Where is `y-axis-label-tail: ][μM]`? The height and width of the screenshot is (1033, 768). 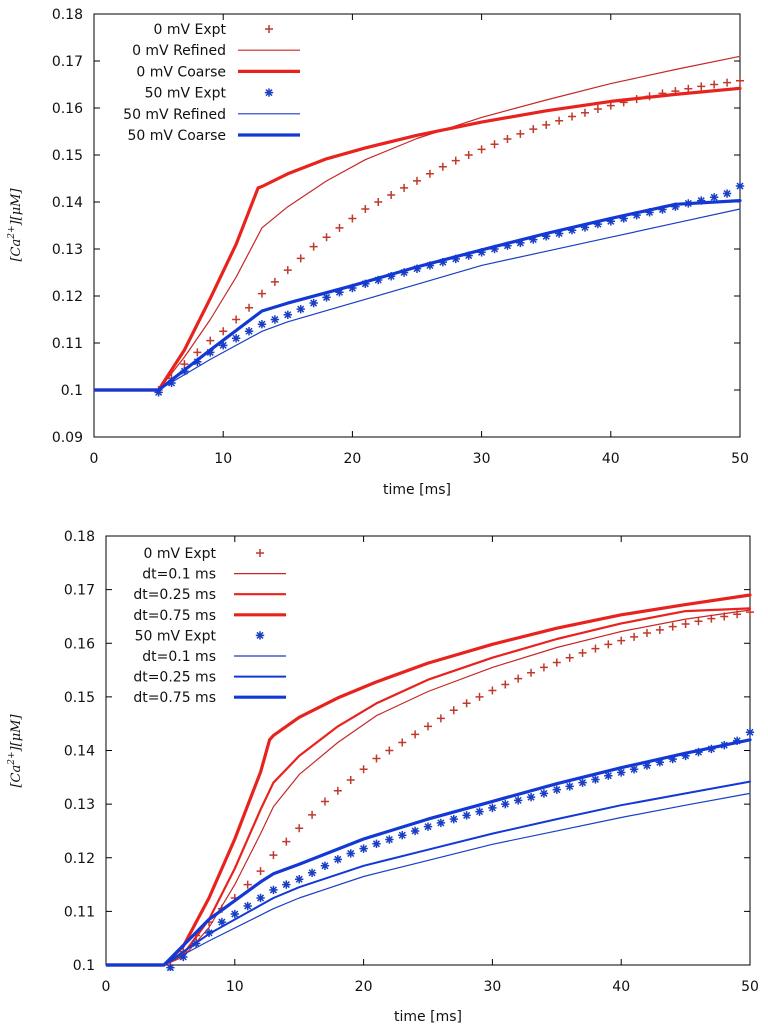 y-axis-label-tail: ][μM] is located at coordinates (16, 733).